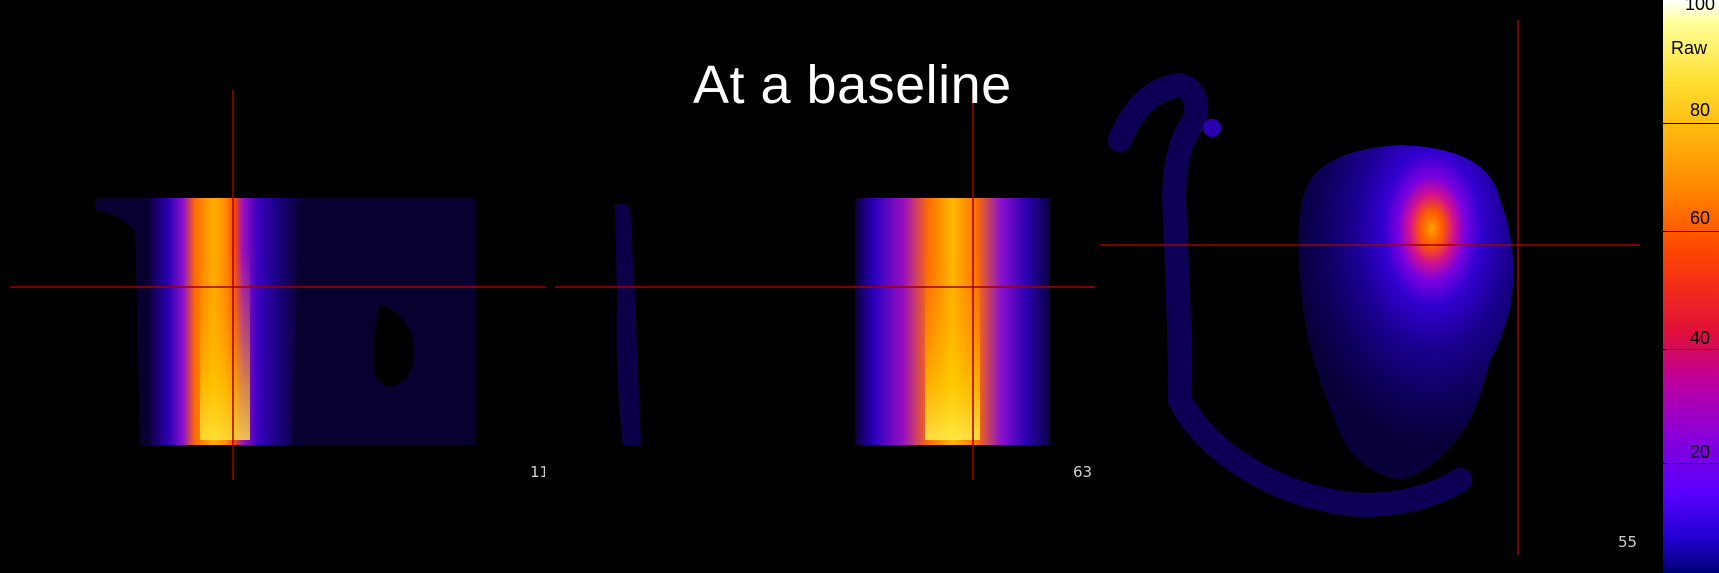  I want to click on slice-number: 63, so click(1083, 472).